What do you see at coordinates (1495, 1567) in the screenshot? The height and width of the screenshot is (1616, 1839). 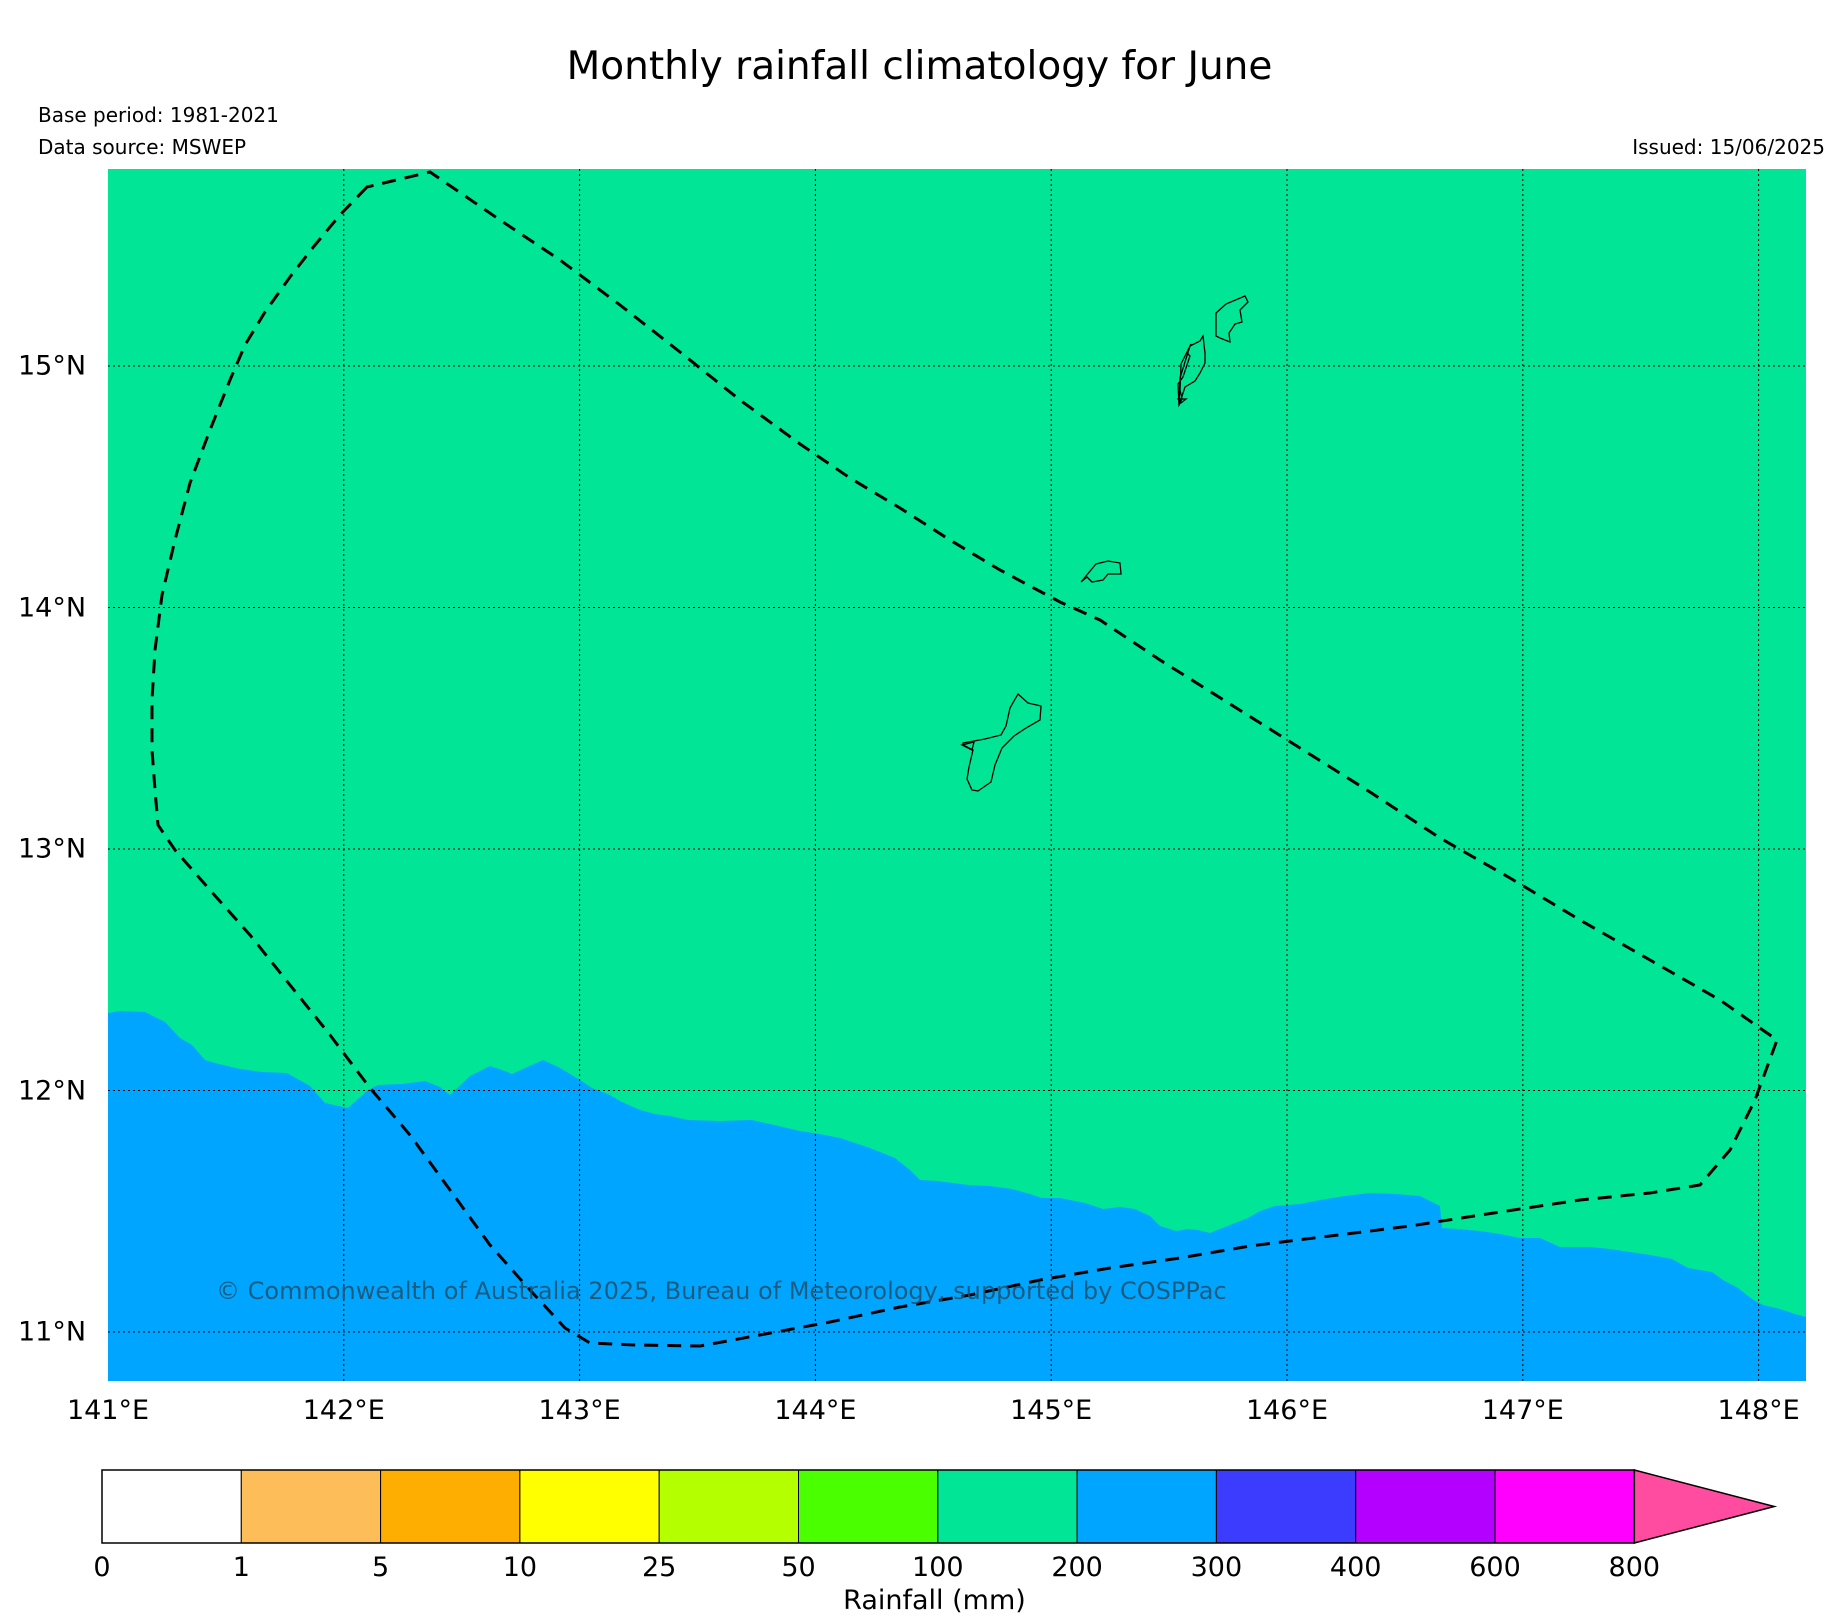 I see `colorbar-tick-label: 600` at bounding box center [1495, 1567].